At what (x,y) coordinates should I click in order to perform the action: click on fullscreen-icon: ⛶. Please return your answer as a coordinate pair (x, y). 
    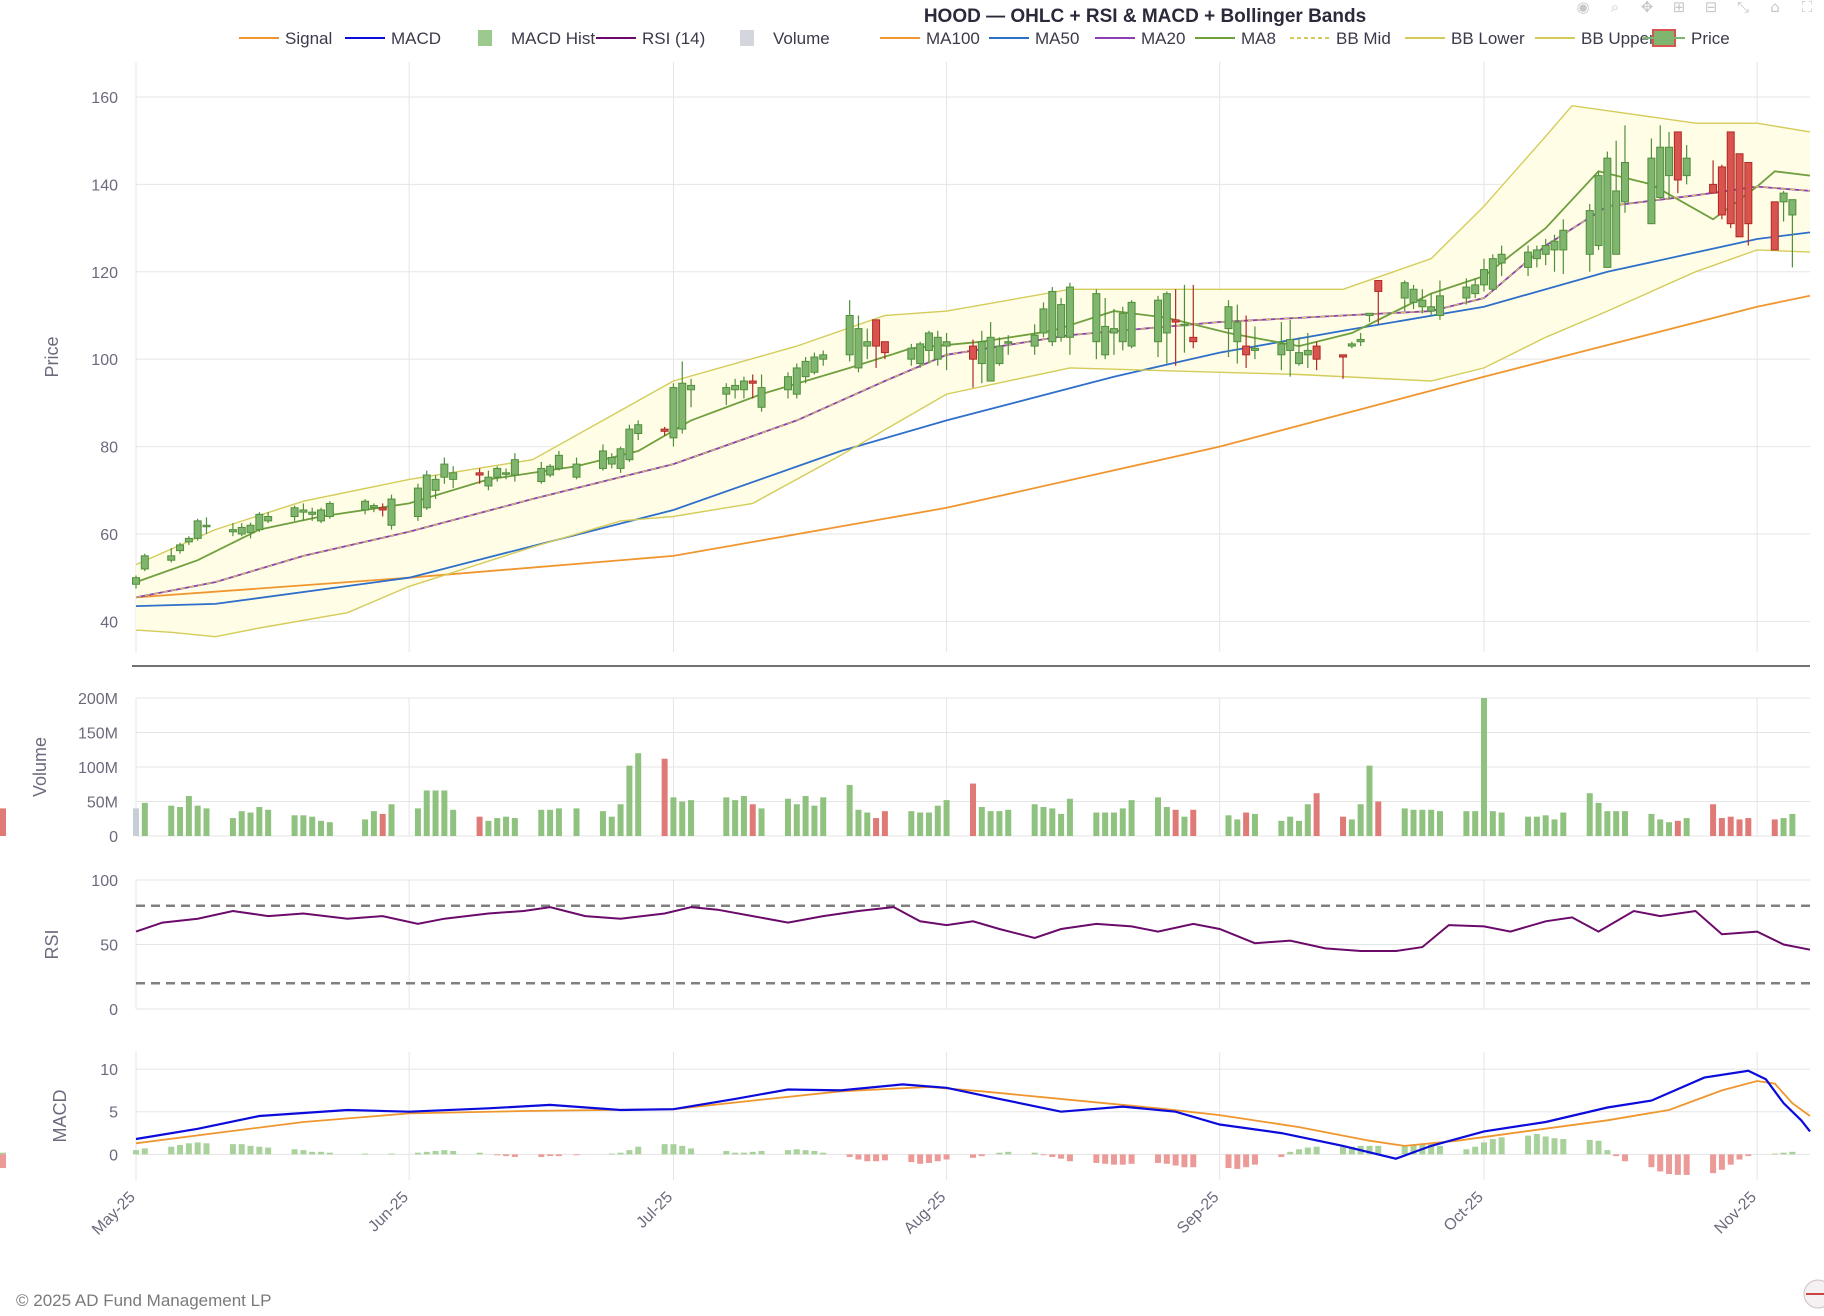
    Looking at the image, I should click on (1807, 8).